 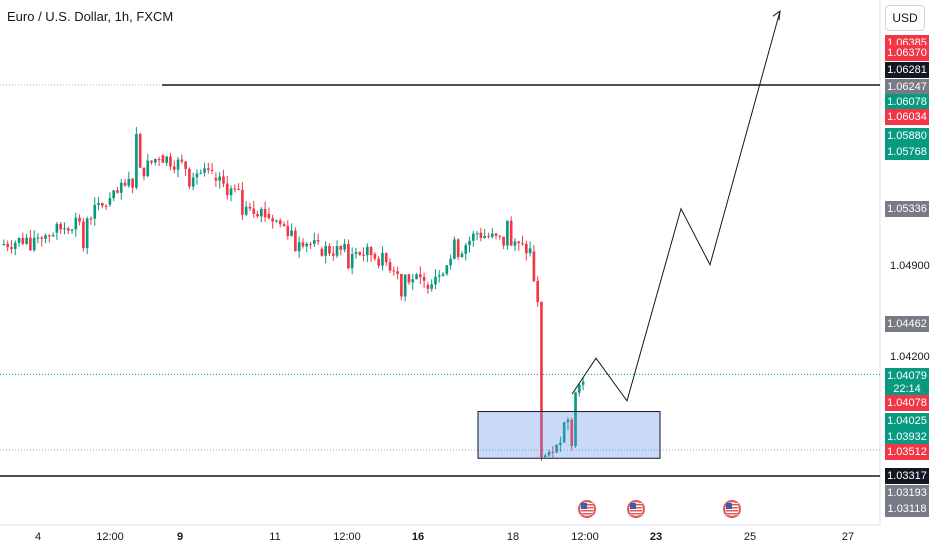 I want to click on price-tag-value: 1.03118, so click(x=907, y=509).